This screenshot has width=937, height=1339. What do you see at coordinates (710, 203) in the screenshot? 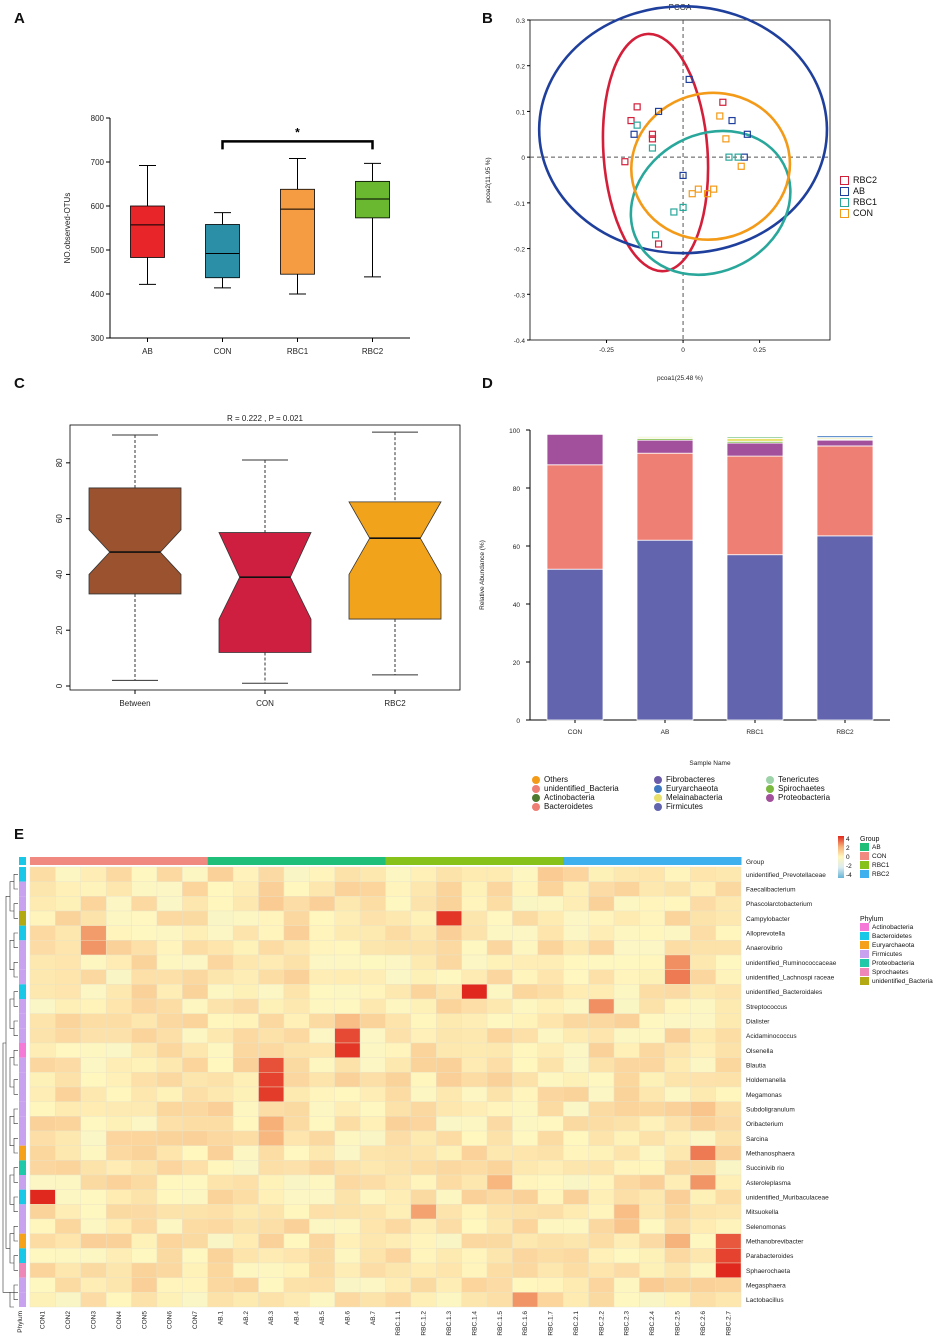
I see `ellipse-rbc1` at bounding box center [710, 203].